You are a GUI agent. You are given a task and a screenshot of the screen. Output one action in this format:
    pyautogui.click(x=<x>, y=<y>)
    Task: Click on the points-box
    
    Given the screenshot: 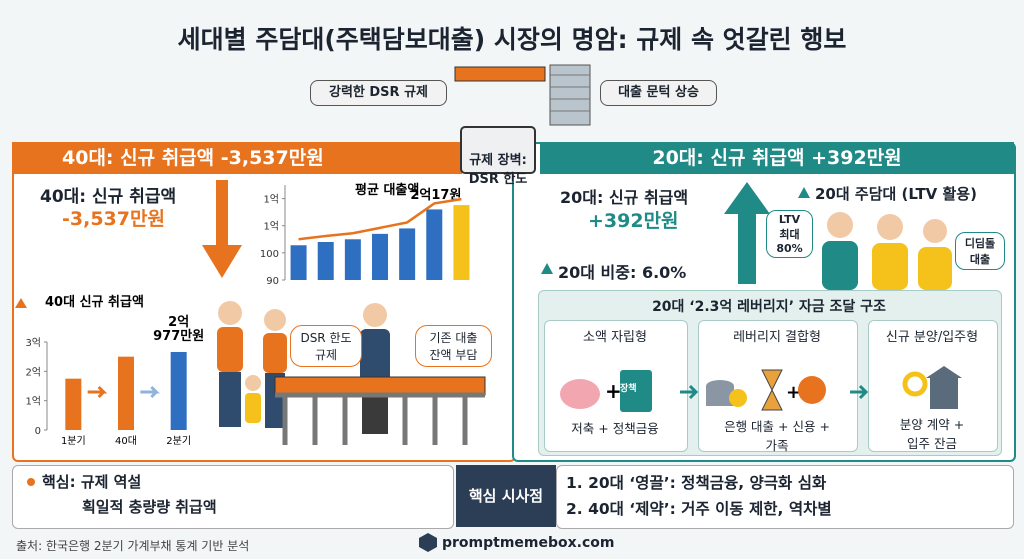 What is the action you would take?
    pyautogui.click(x=785, y=497)
    